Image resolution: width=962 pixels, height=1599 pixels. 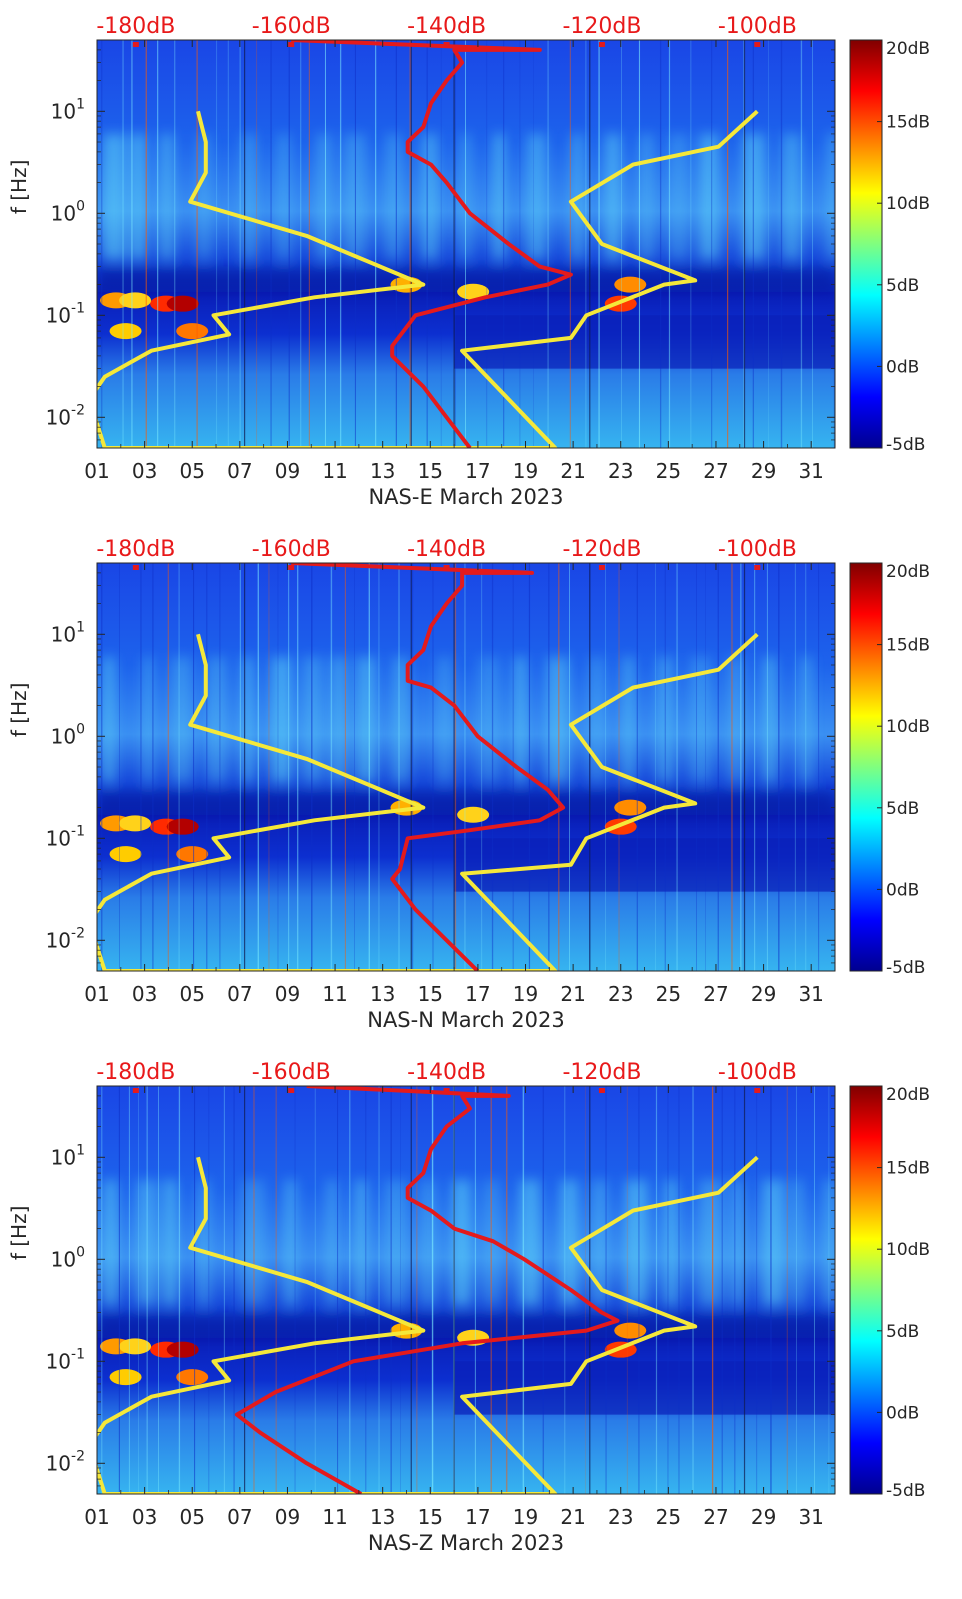 I want to click on colorbar-label: -5dB, so click(x=905, y=1491).